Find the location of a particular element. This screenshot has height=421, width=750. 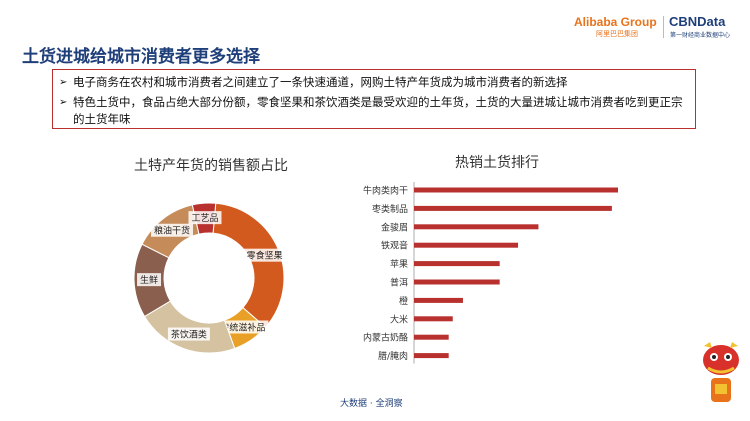

donut-slice-label: 生鲜 is located at coordinates (149, 280).